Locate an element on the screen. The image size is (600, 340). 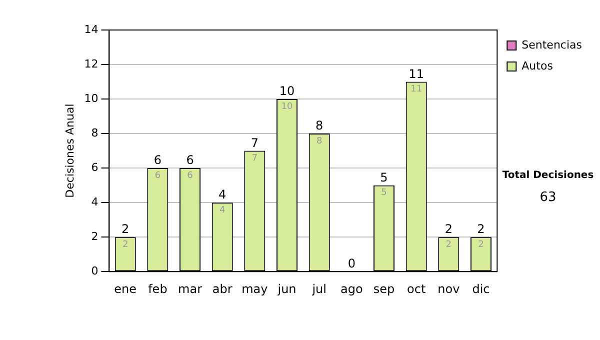
total-label: 11 is located at coordinates (416, 73).